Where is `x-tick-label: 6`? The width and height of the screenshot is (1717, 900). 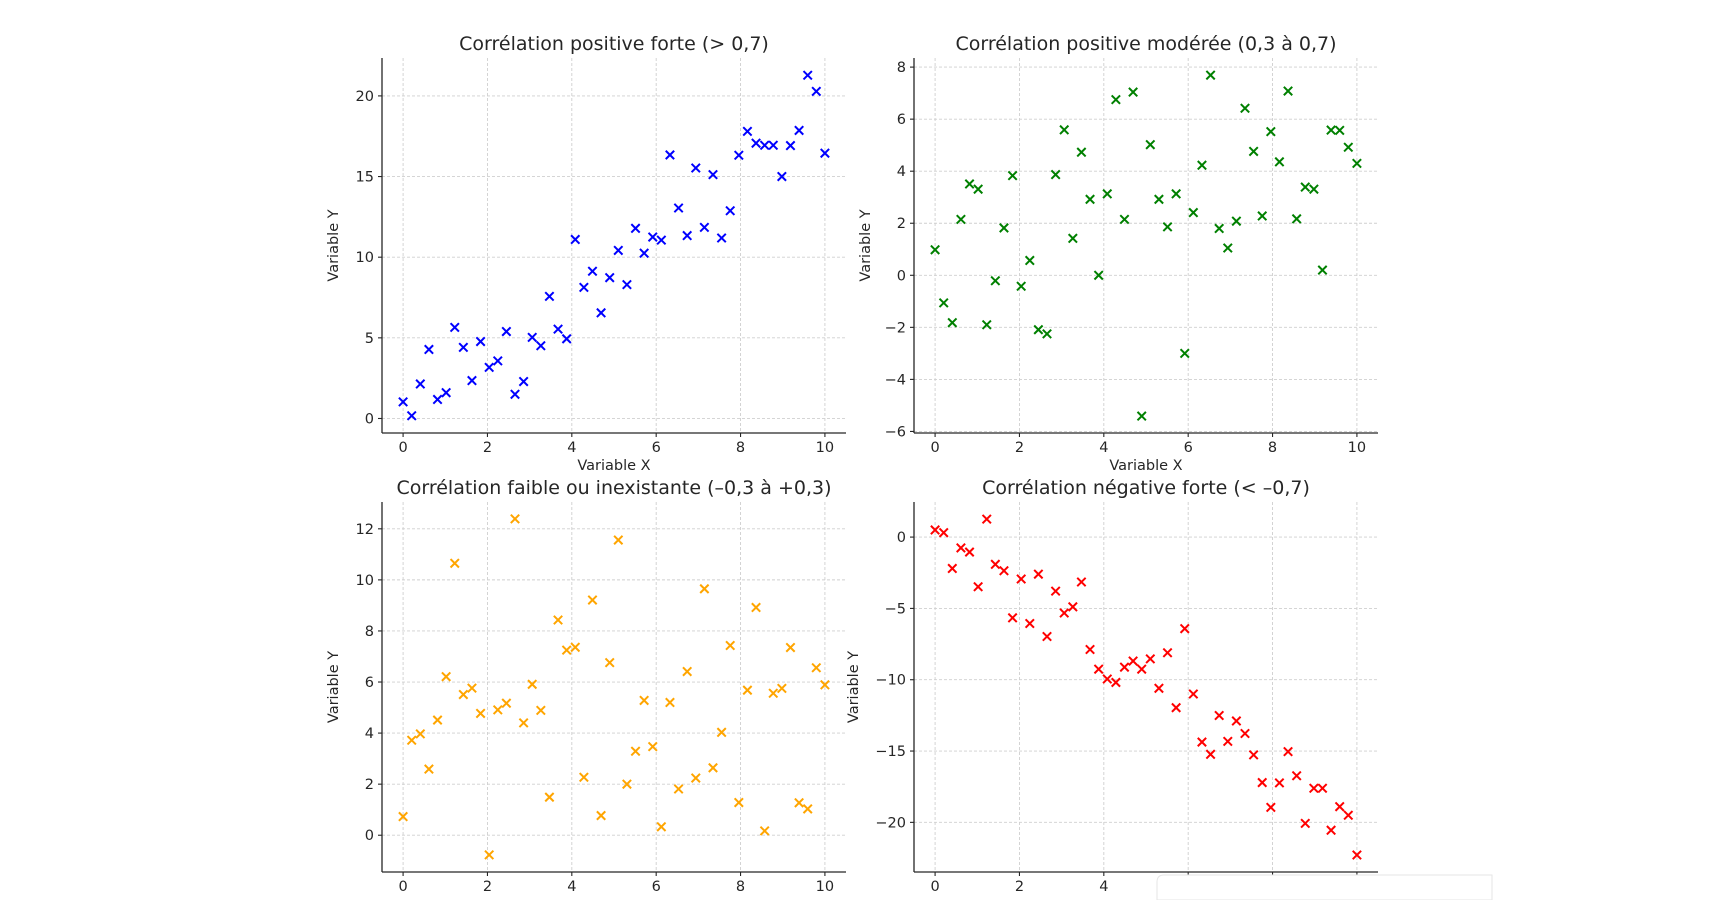
x-tick-label: 6 is located at coordinates (1188, 448).